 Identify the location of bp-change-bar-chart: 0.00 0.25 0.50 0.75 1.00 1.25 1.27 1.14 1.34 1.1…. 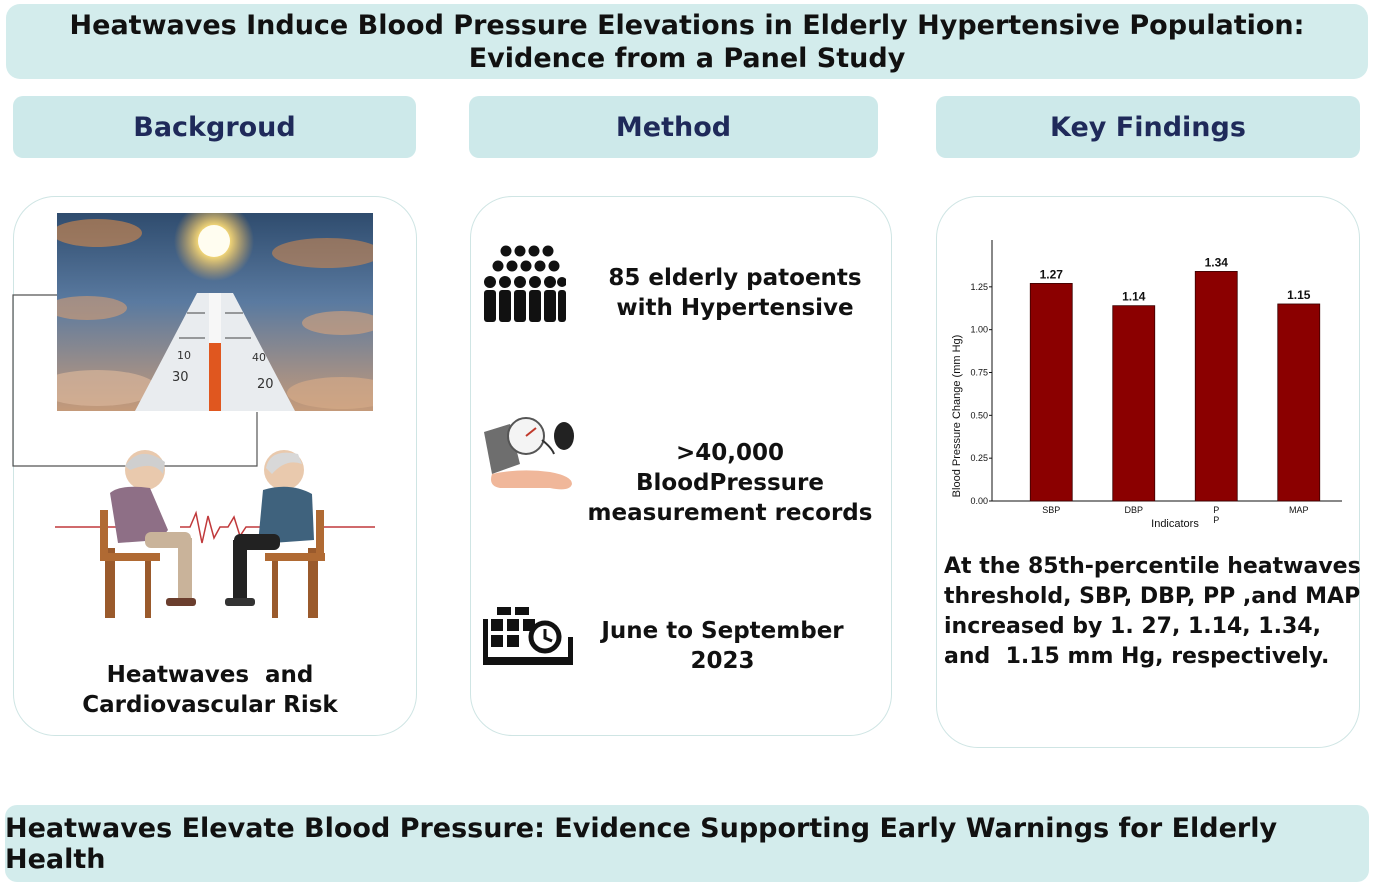
(1146, 385).